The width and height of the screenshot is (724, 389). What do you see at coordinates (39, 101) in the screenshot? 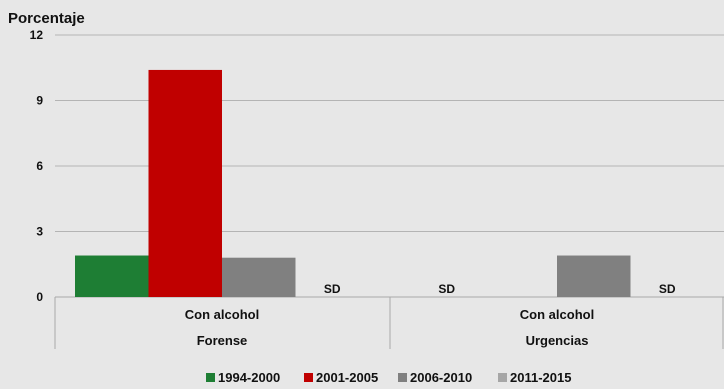
I see `y-tick-label: 9` at bounding box center [39, 101].